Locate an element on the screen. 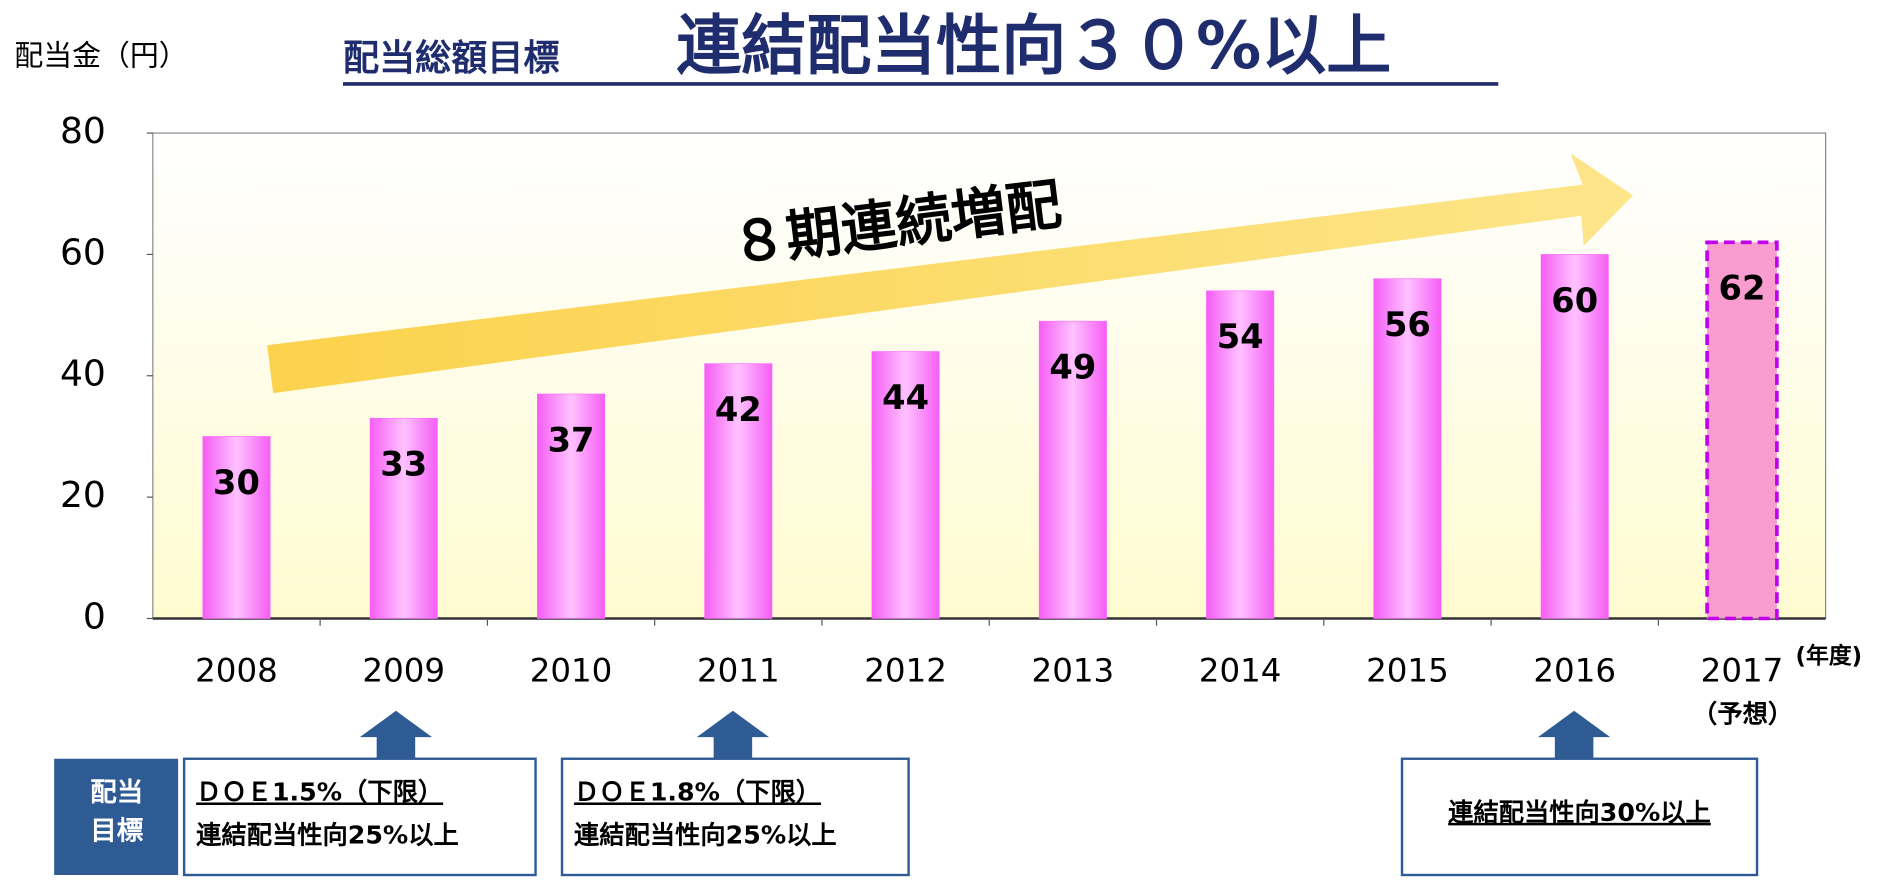  x-tick-label: 2008 is located at coordinates (236, 670).